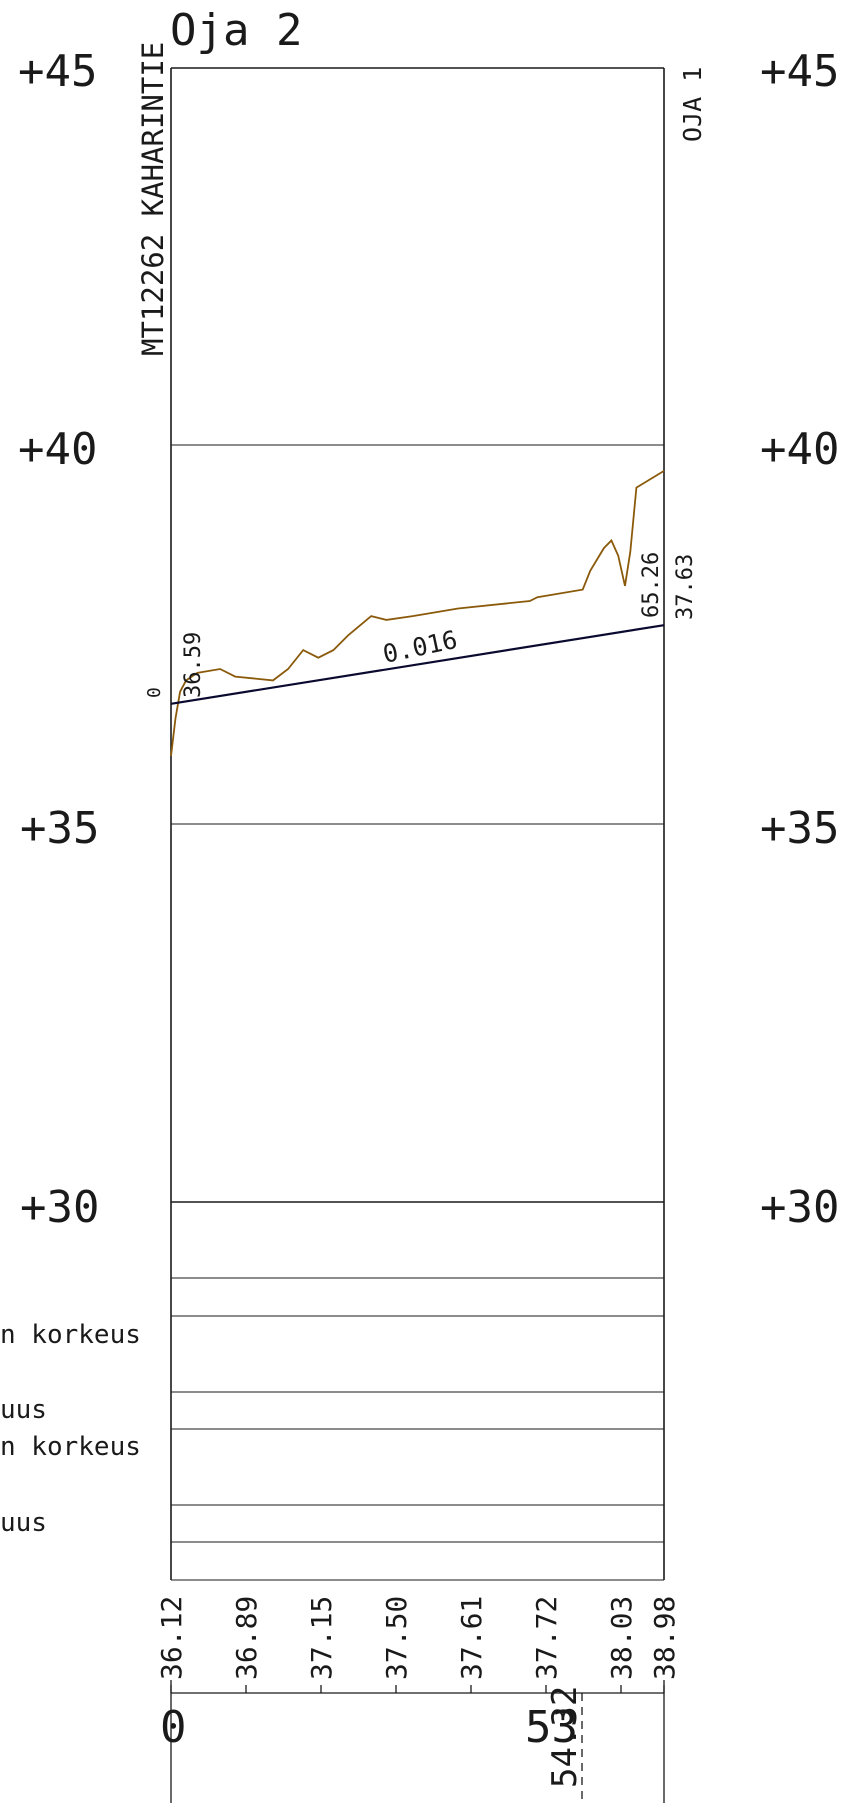 This screenshot has width=848, height=1803. Describe the element at coordinates (246, 1638) in the screenshot. I see `bottom-elevation-label: 36.89` at that location.